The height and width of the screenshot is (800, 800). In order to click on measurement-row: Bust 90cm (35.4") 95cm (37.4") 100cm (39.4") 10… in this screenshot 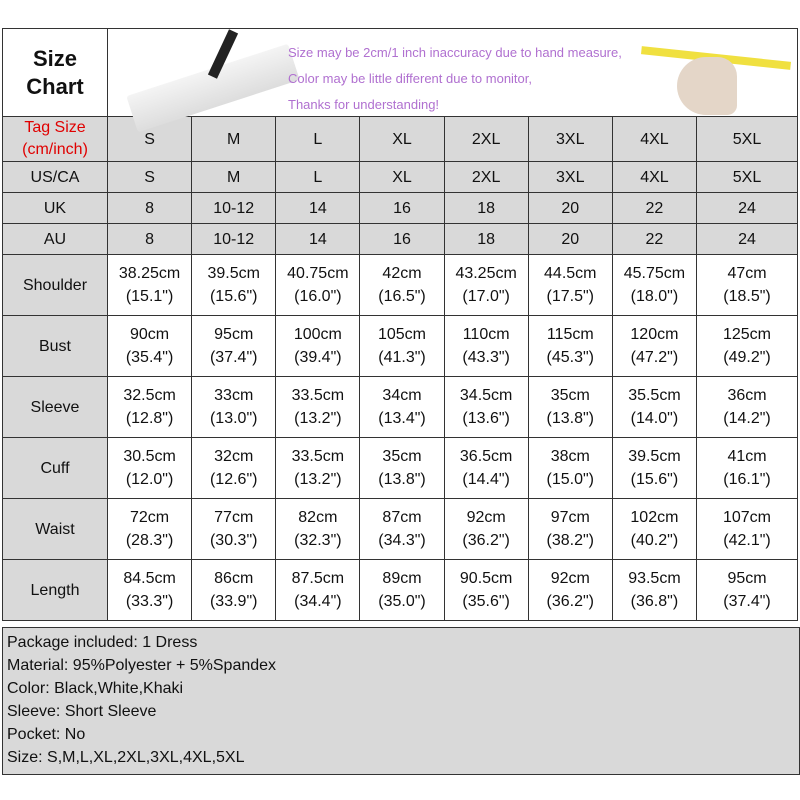, I will do `click(400, 346)`.